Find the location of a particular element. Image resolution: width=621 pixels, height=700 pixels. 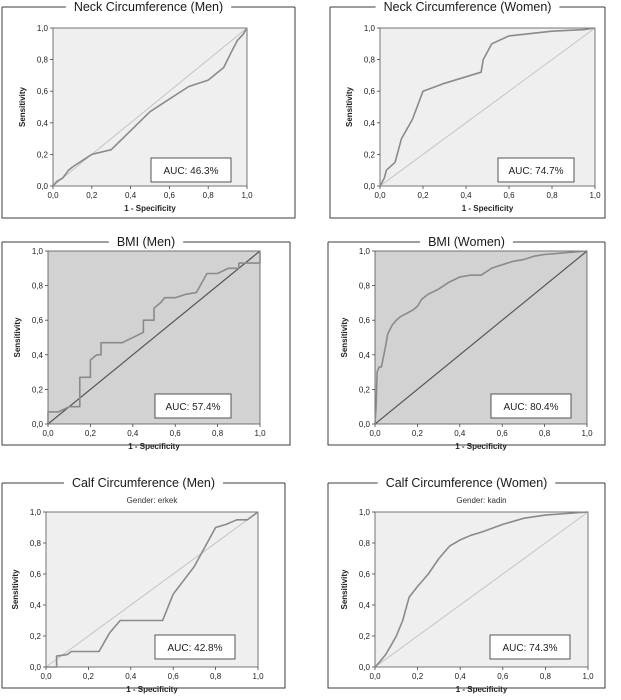

auc-label: AUC: 74.7% is located at coordinates (535, 171).